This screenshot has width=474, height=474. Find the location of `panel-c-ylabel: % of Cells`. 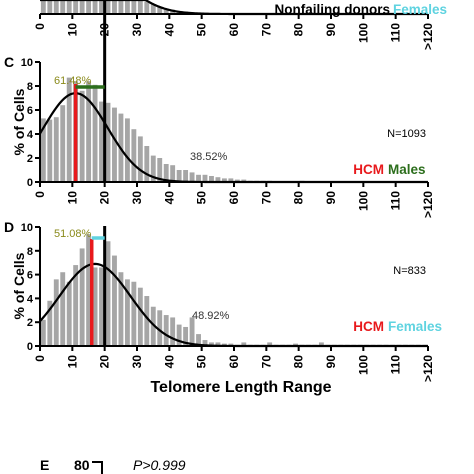

panel-c-ylabel: % of Cells is located at coordinates (19, 121).